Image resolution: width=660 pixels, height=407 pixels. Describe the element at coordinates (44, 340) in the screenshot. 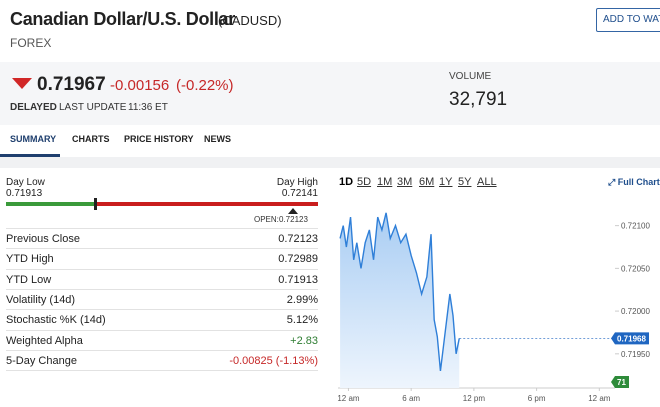

I see `stat-label: Weighted Alpha` at that location.